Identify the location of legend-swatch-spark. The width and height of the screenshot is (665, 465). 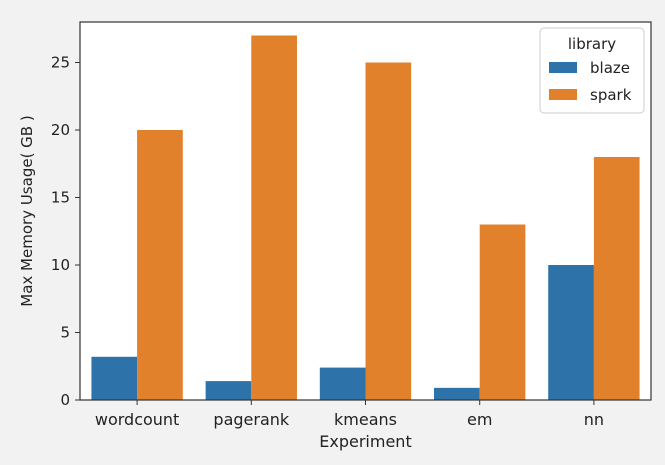
(563, 94).